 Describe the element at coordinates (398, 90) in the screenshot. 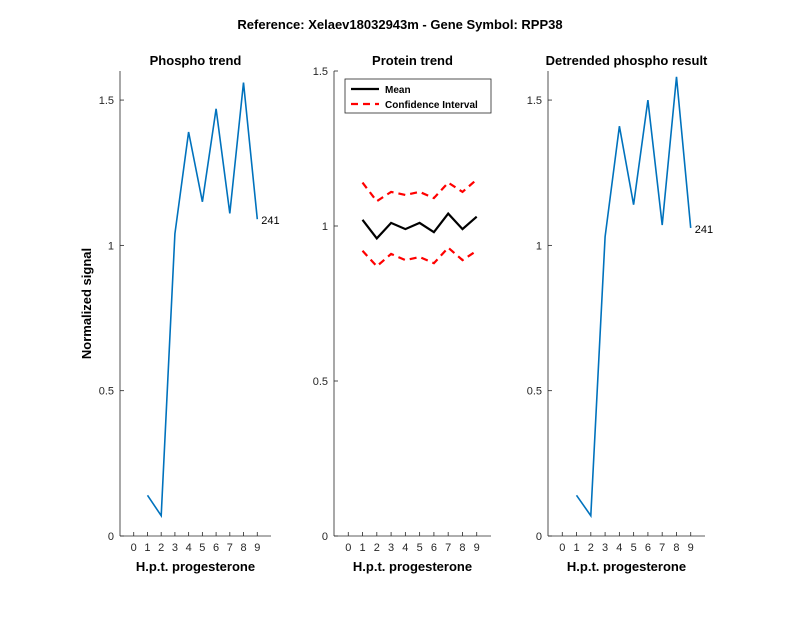

I see `legend-entry-label: Mean` at that location.